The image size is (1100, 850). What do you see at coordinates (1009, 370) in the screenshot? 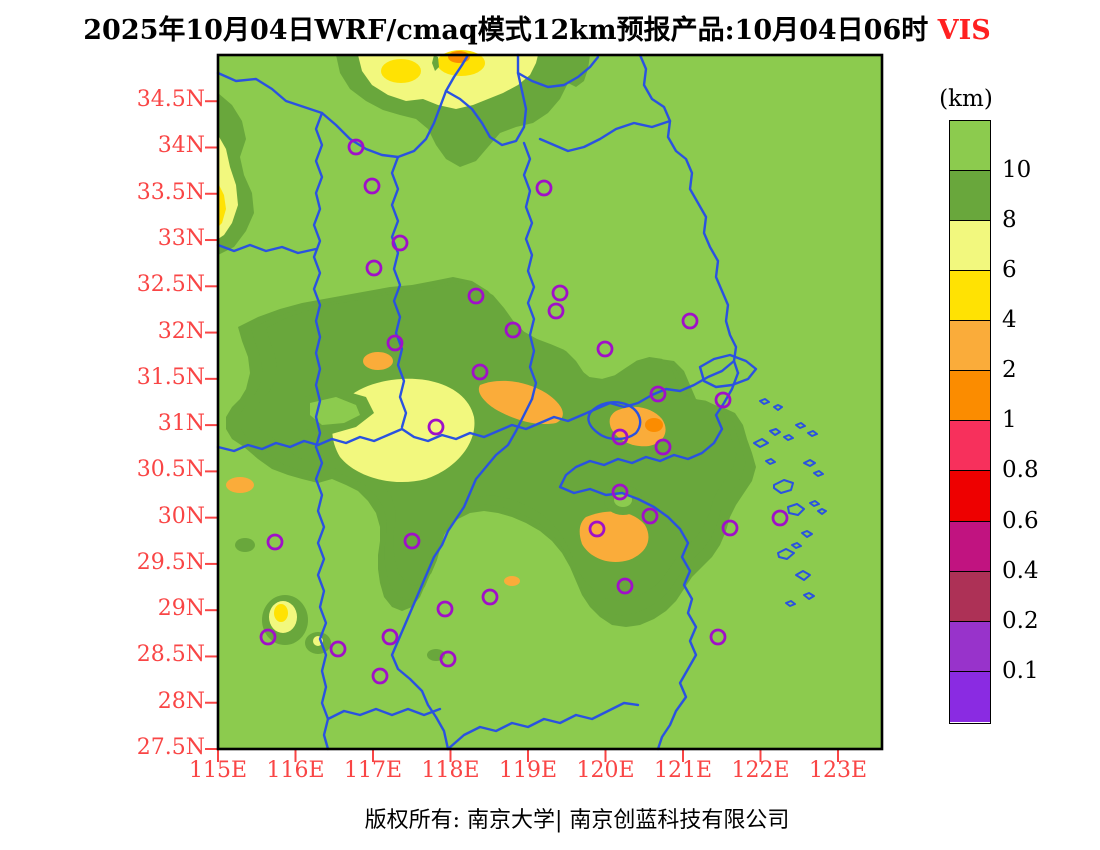
I see `legend-tick-label: 2` at bounding box center [1009, 370].